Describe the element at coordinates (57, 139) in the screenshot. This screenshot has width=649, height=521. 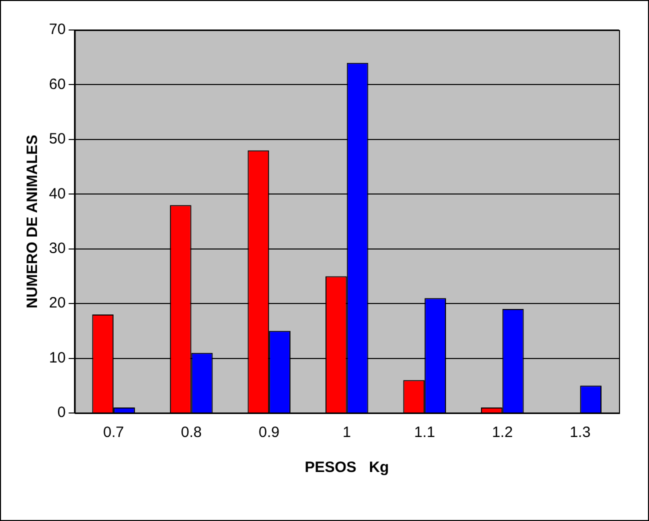
I see `y-tick-label: 50` at that location.